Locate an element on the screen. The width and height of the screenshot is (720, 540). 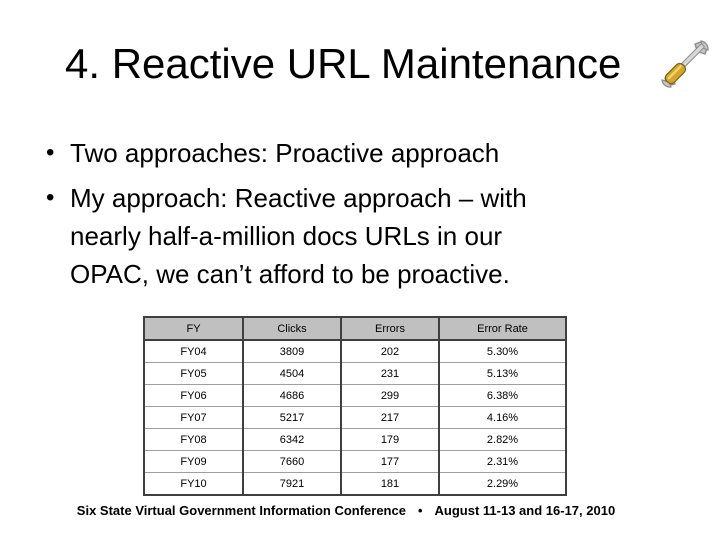
table-cell: 2.82% is located at coordinates (502, 439).